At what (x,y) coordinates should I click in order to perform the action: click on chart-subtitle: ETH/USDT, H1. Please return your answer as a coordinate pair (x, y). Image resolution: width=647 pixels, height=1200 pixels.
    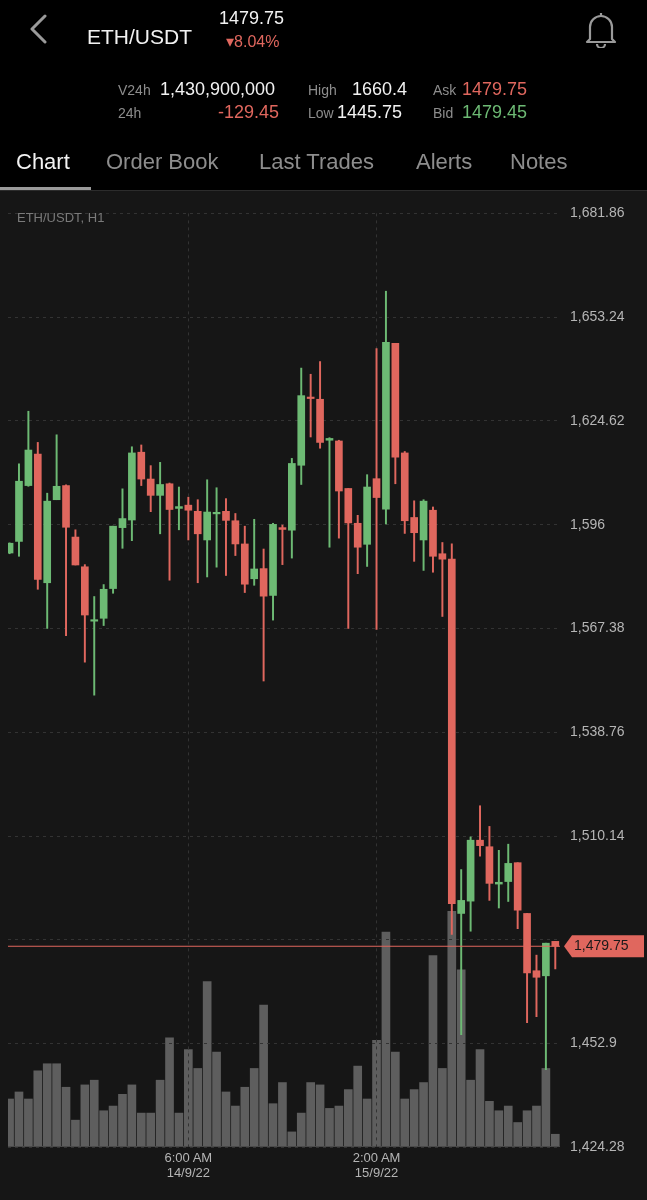
    Looking at the image, I should click on (61, 217).